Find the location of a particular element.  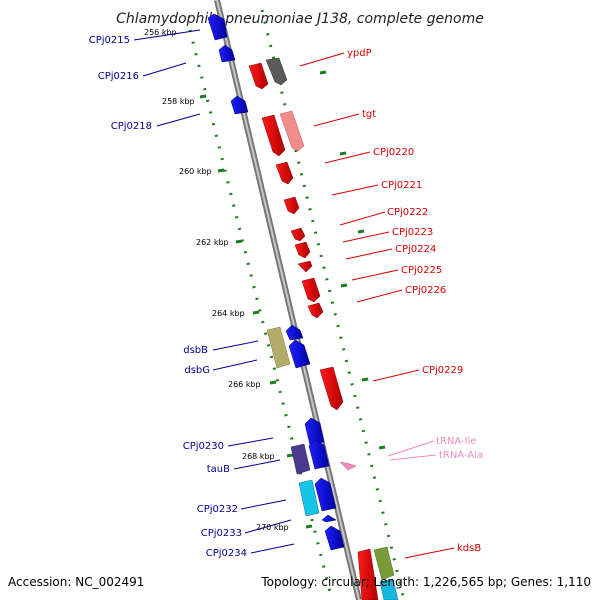

tick-label-258: 258 kbp is located at coordinates (178, 101).